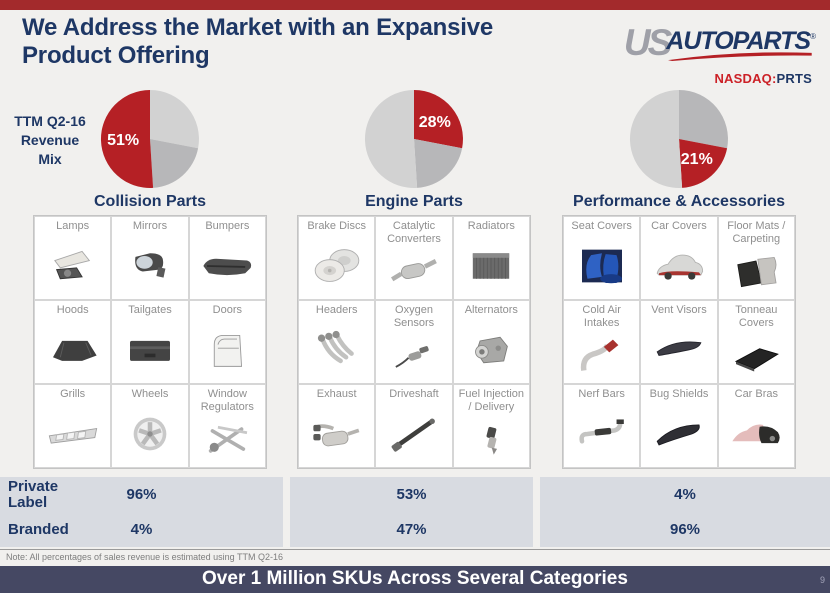 The height and width of the screenshot is (593, 830). What do you see at coordinates (150, 394) in the screenshot?
I see `part-label: Wheels` at bounding box center [150, 394].